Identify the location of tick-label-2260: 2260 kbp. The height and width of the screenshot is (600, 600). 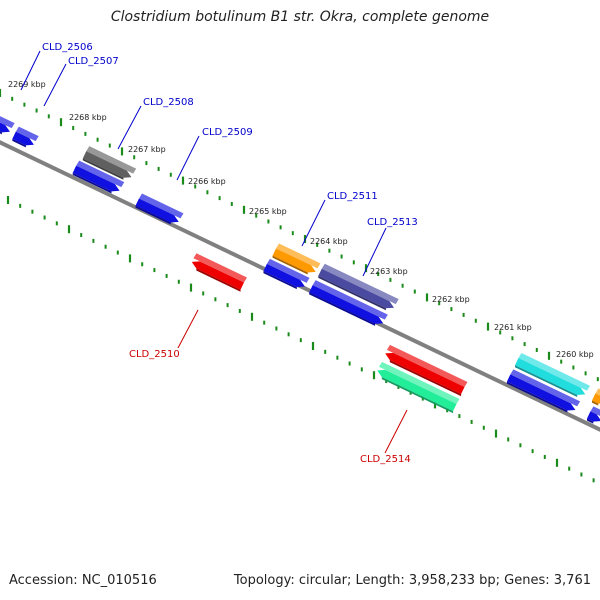
(575, 354).